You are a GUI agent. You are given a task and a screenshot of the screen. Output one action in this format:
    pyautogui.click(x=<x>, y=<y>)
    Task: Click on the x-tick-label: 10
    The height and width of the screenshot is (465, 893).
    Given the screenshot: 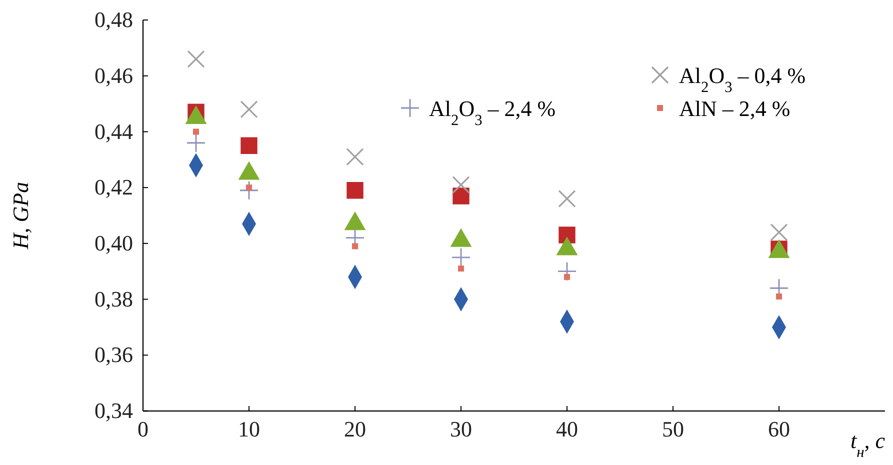 What is the action you would take?
    pyautogui.click(x=249, y=429)
    